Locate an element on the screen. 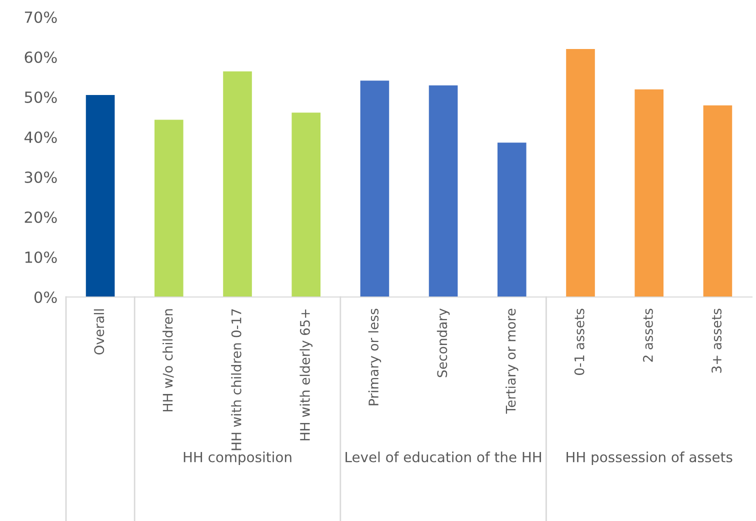 This screenshot has height=521, width=756. x-tick-label: HH w/o children is located at coordinates (168, 360).